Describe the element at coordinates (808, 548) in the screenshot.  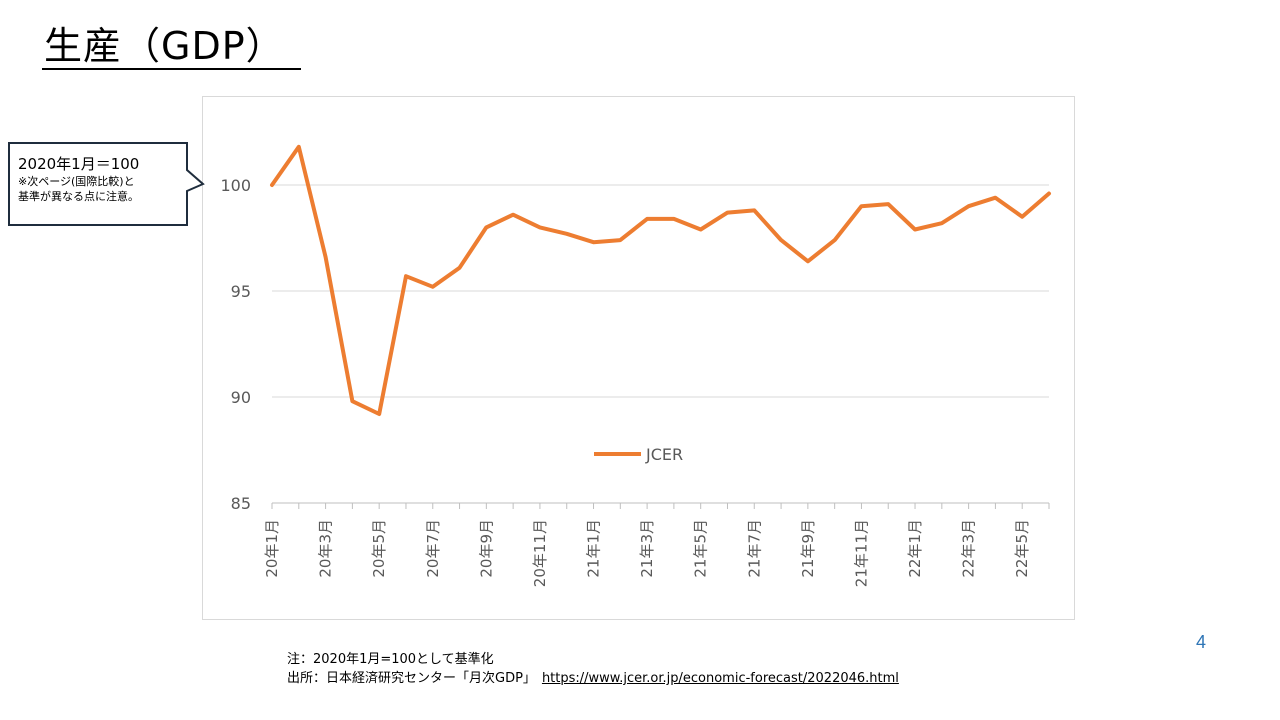
I see `x-tick-label: 21年9月` at that location.